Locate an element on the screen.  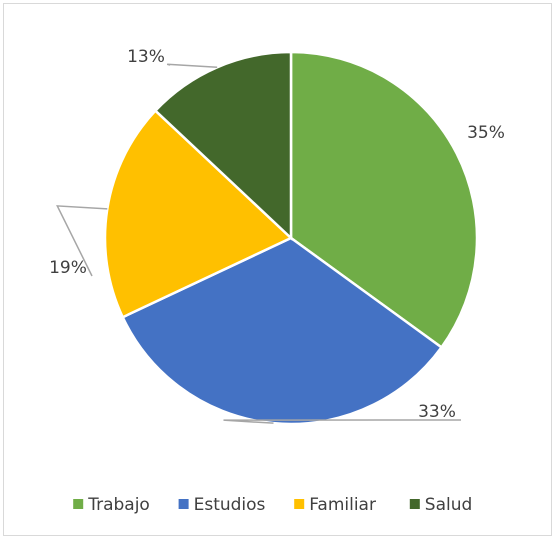
legend-label: Familiar is located at coordinates (342, 505).